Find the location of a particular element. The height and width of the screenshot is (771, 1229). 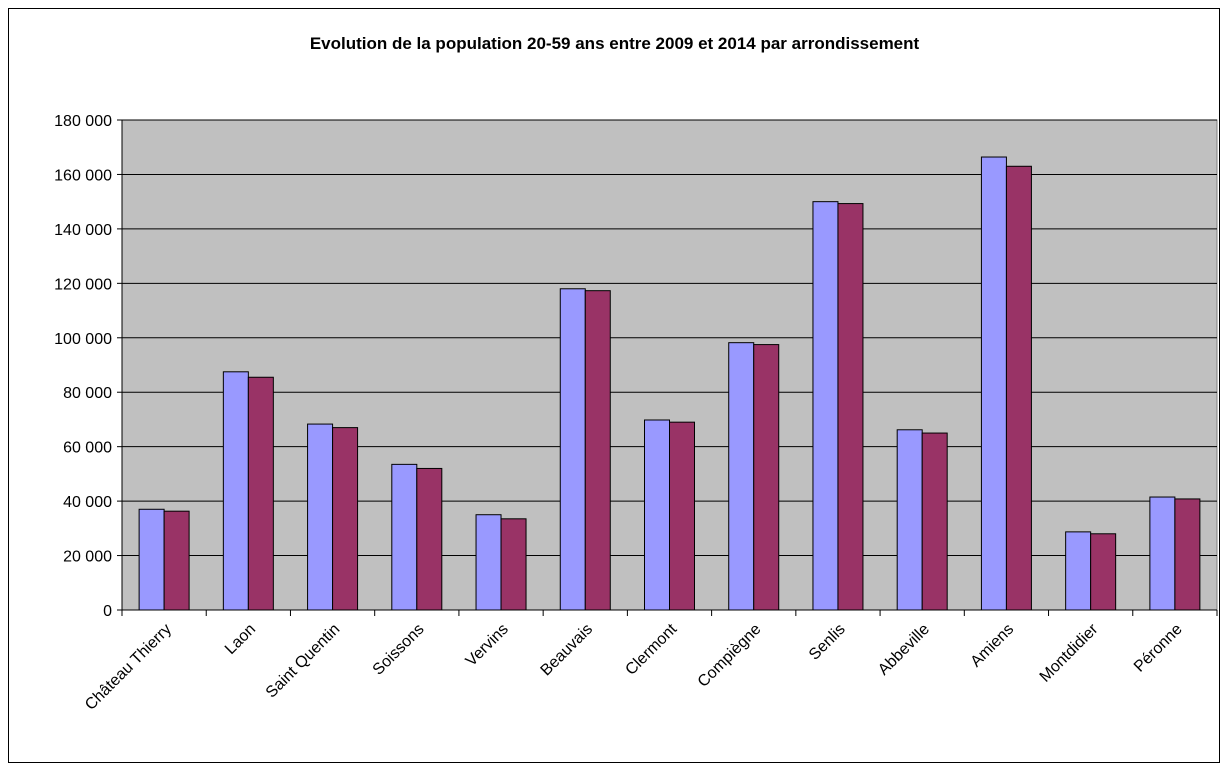

y-tick-label: 140 000 is located at coordinates (83, 230).